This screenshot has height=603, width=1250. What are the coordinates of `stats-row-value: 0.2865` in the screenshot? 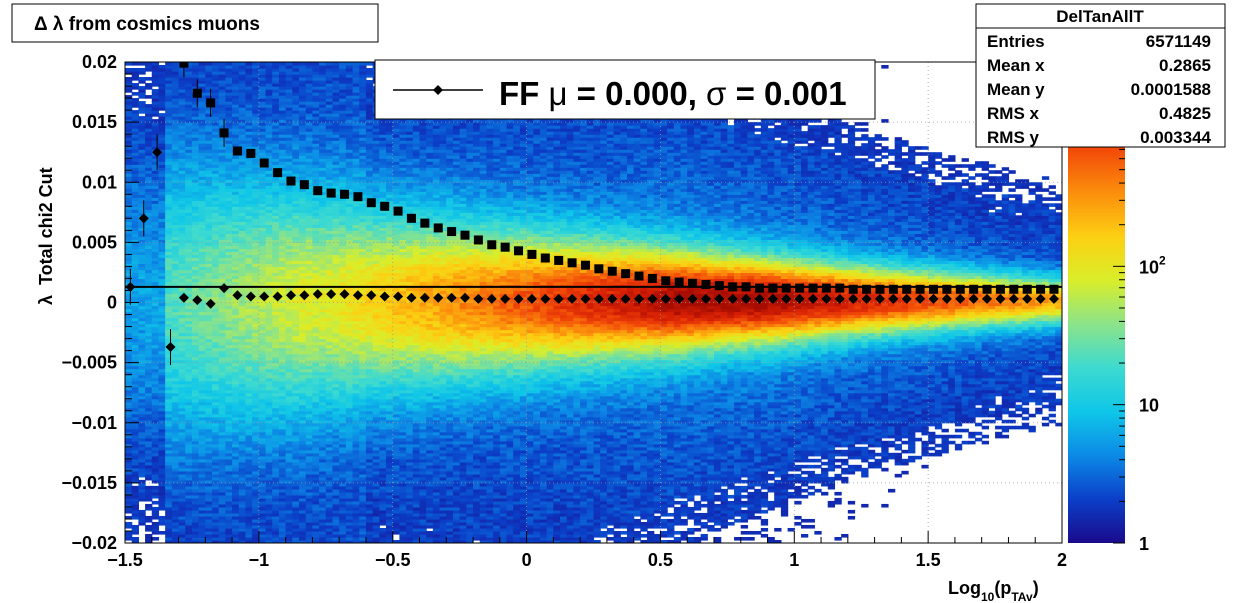 It's located at (1185, 65).